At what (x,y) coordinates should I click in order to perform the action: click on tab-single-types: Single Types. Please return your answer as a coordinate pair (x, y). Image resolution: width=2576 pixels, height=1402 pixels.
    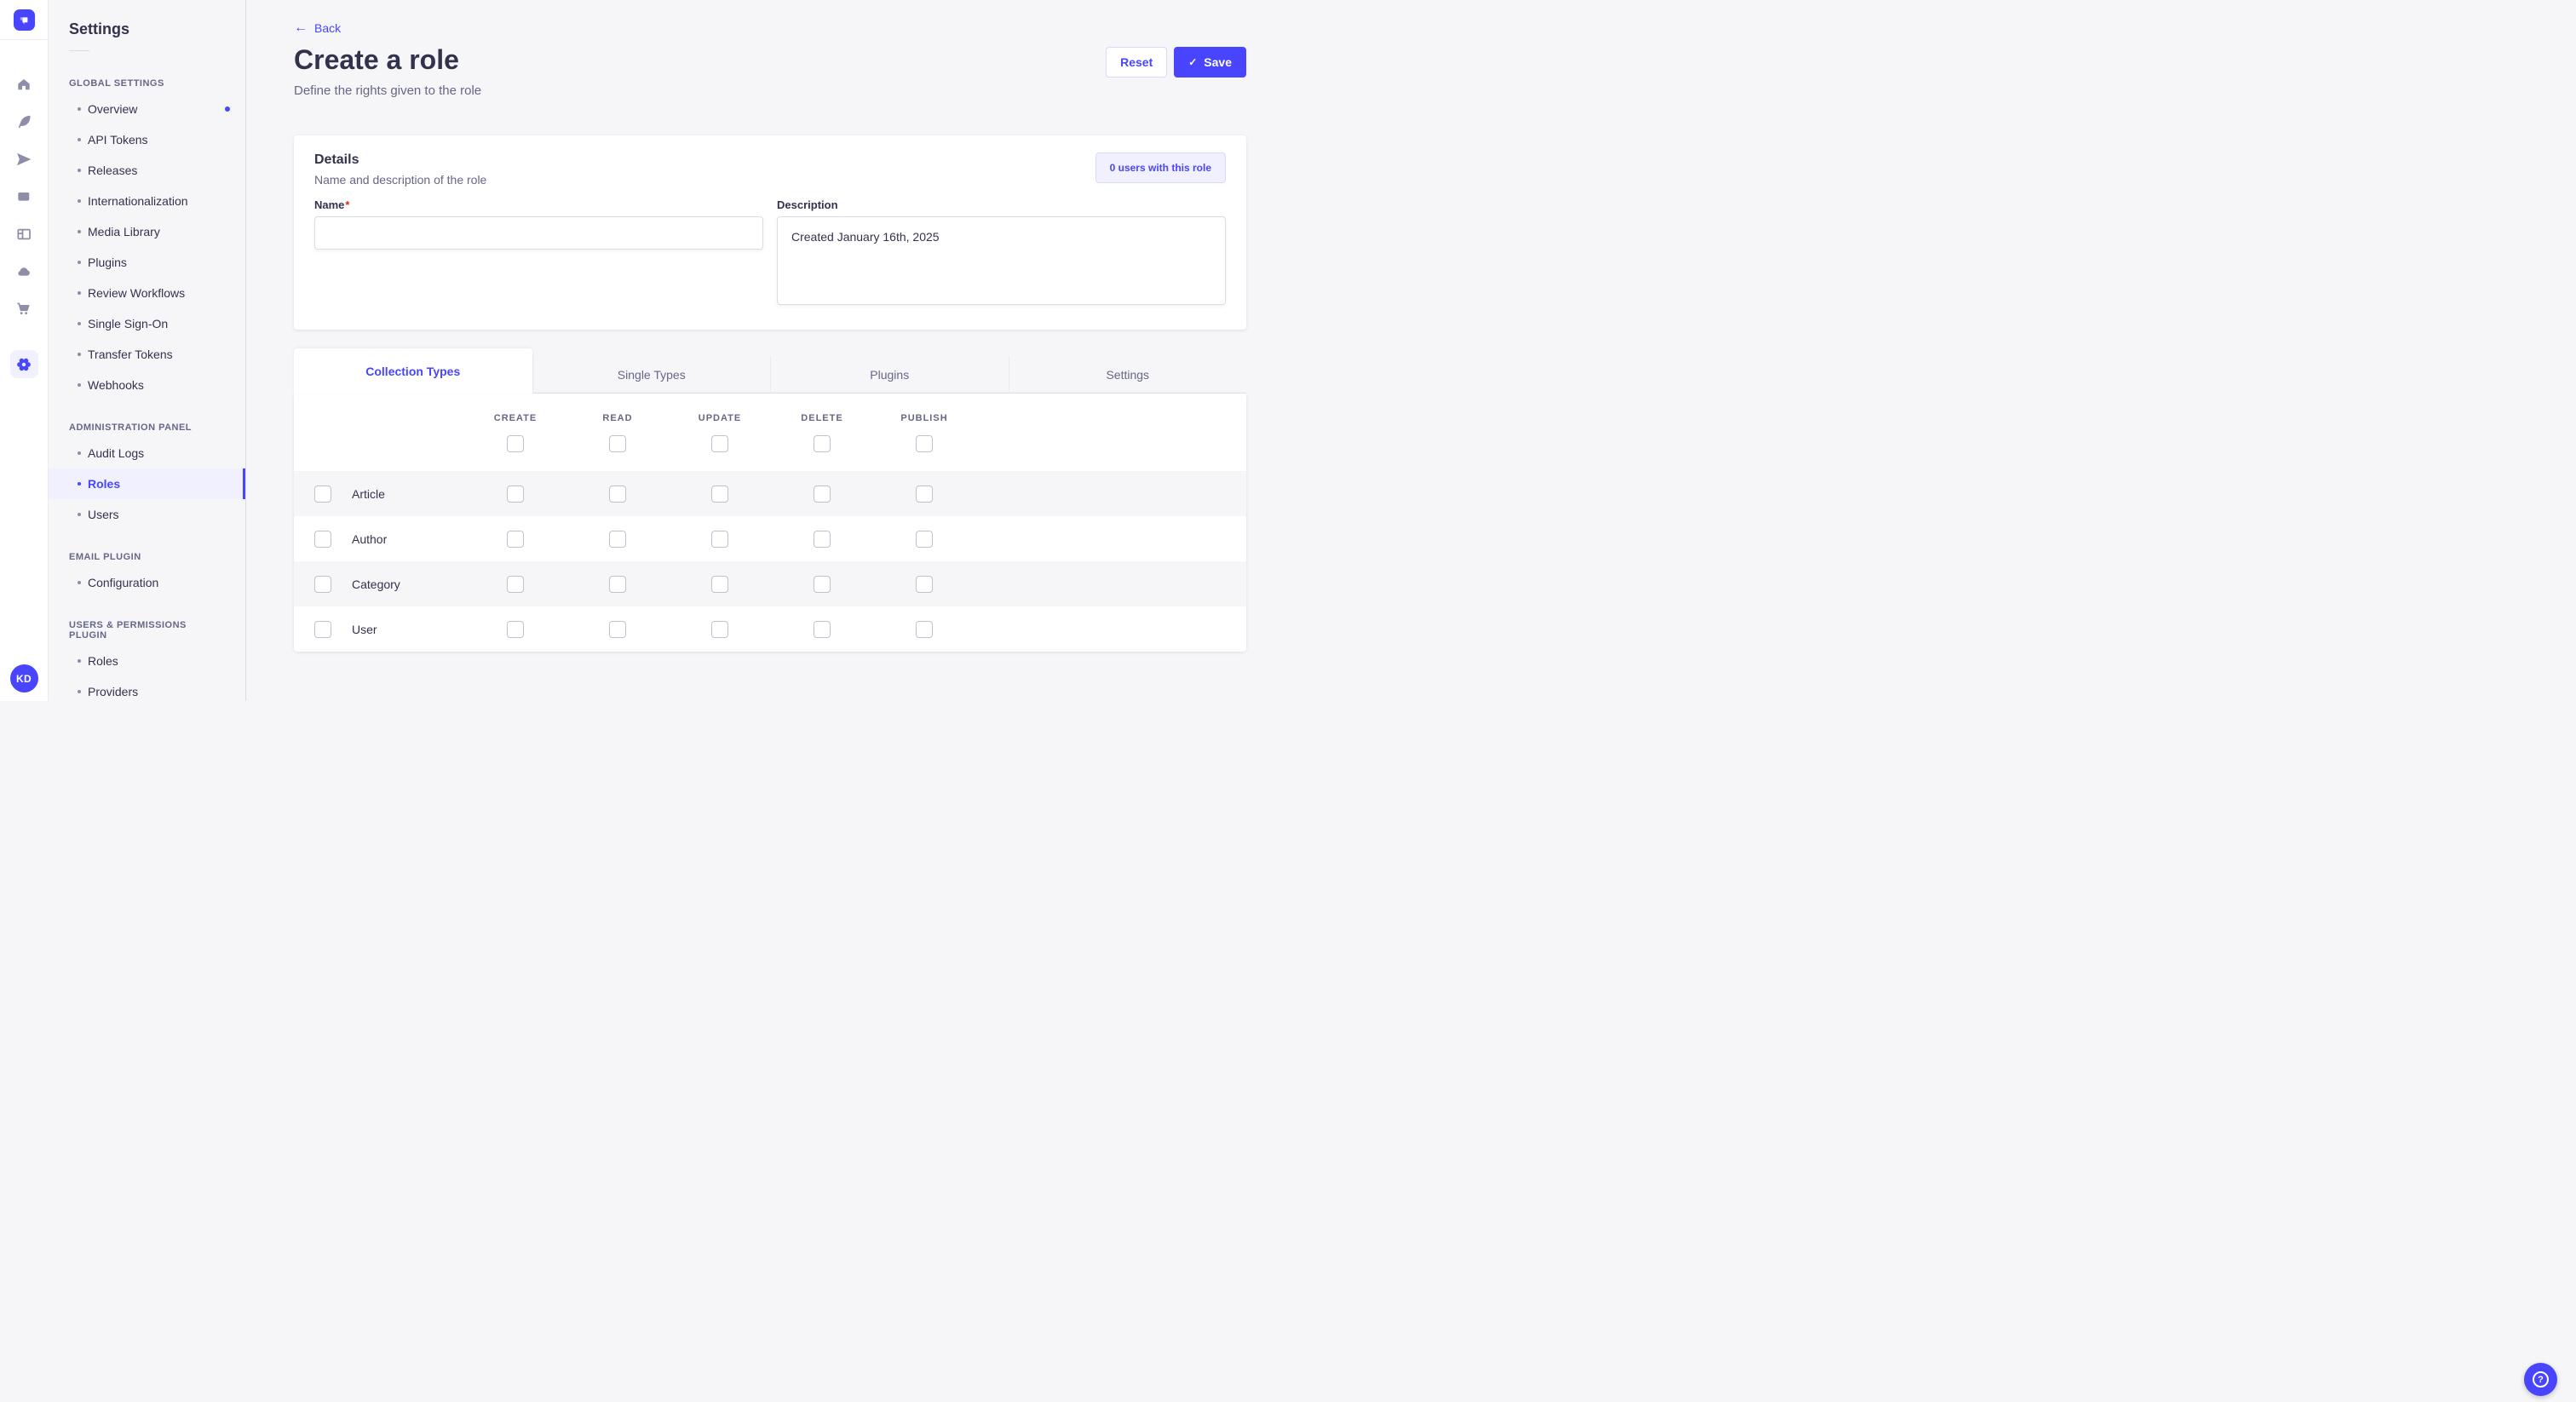
    Looking at the image, I should click on (651, 375).